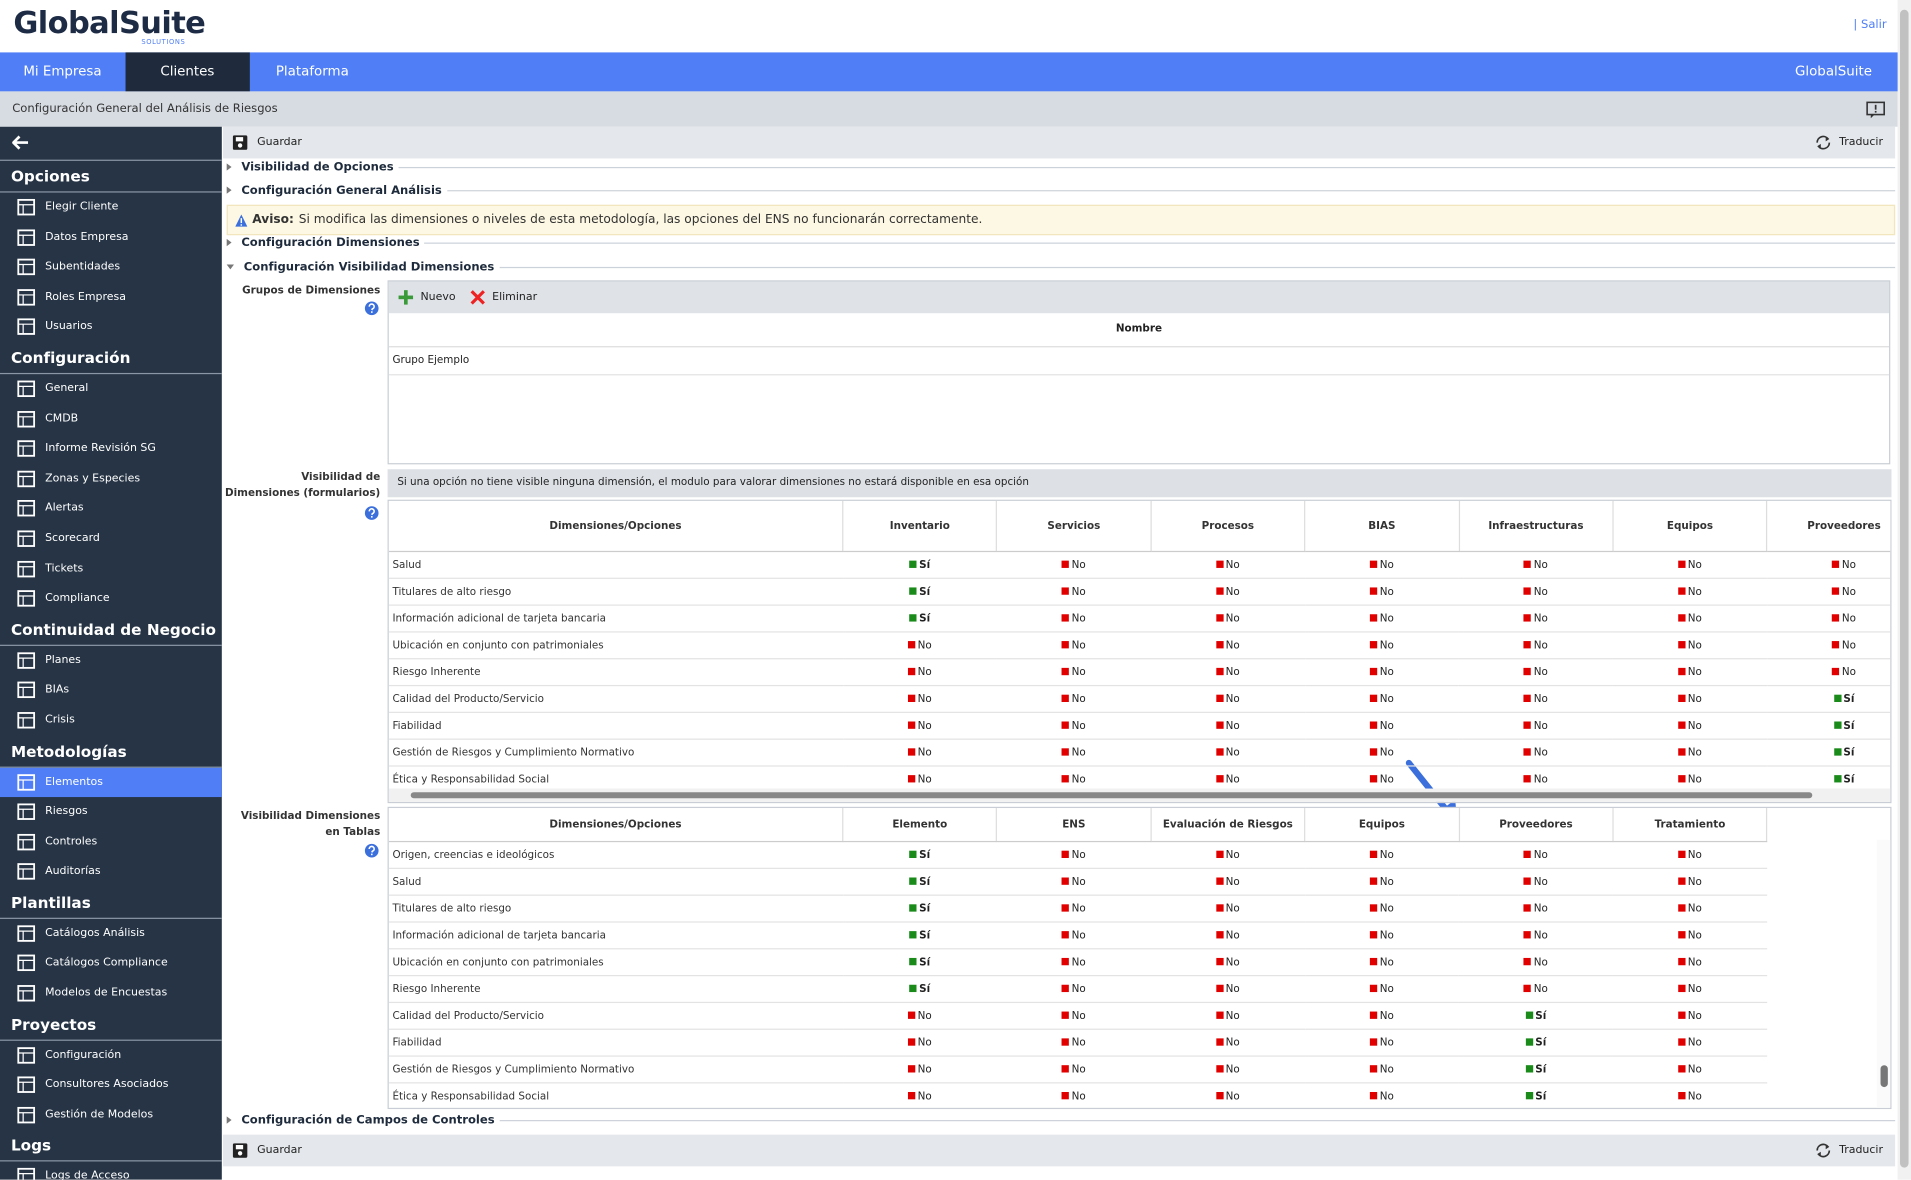 The width and height of the screenshot is (1911, 1180). I want to click on sidebar-item: Compliance, so click(111, 599).